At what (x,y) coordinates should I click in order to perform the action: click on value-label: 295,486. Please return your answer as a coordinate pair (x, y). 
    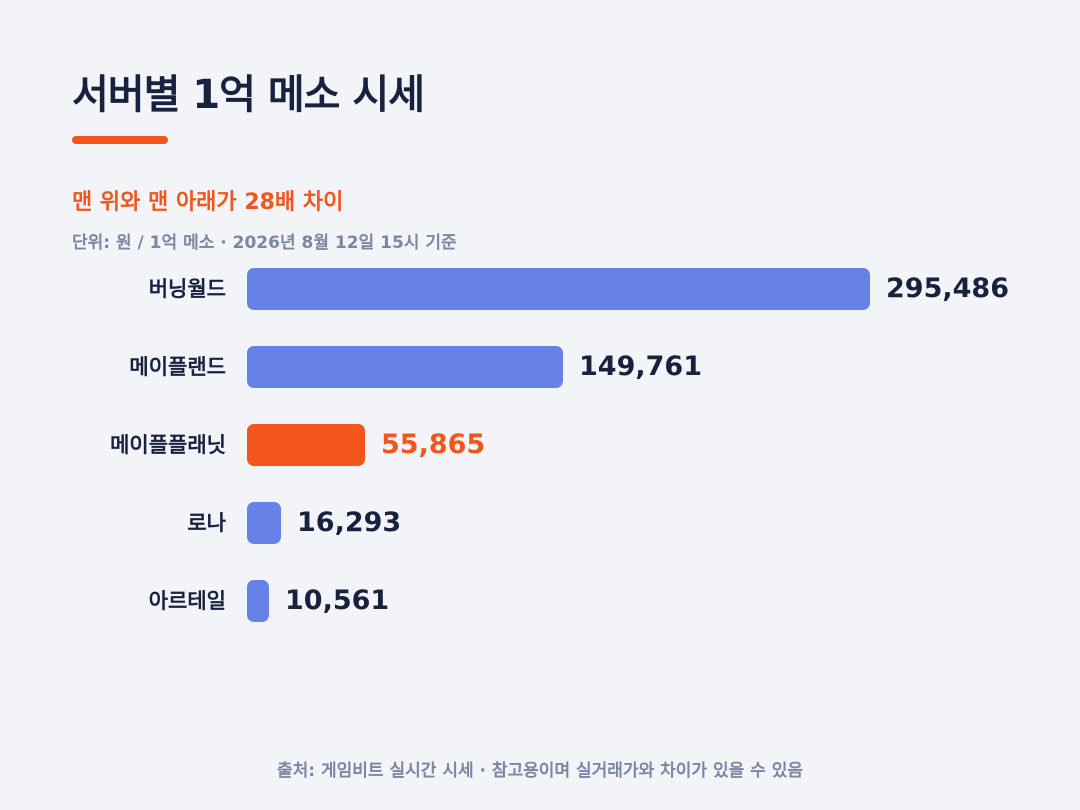
    Looking at the image, I should click on (947, 288).